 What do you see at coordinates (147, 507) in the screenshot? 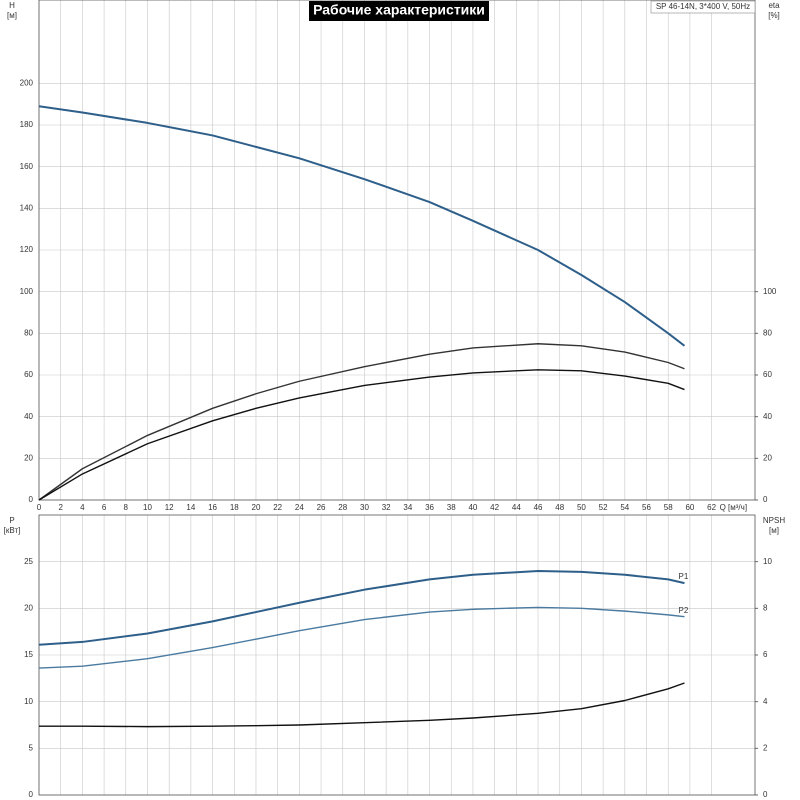
I see `x-tick-label: 10` at bounding box center [147, 507].